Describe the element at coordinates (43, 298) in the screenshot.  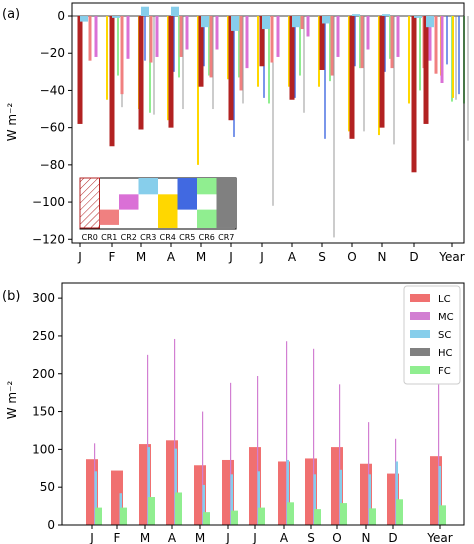
I see `b-ytick-label: 300` at that location.